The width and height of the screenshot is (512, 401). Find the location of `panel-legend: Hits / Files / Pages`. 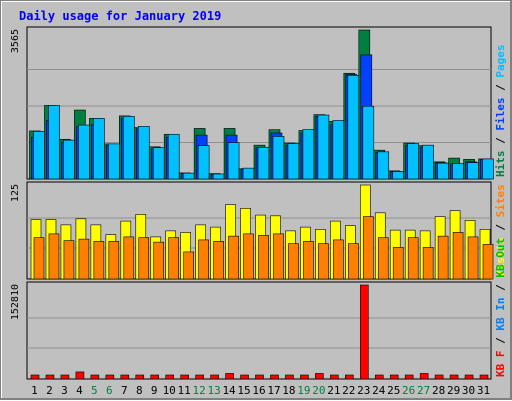

panel-legend: Hits / Files / Pages is located at coordinates (500, 111).